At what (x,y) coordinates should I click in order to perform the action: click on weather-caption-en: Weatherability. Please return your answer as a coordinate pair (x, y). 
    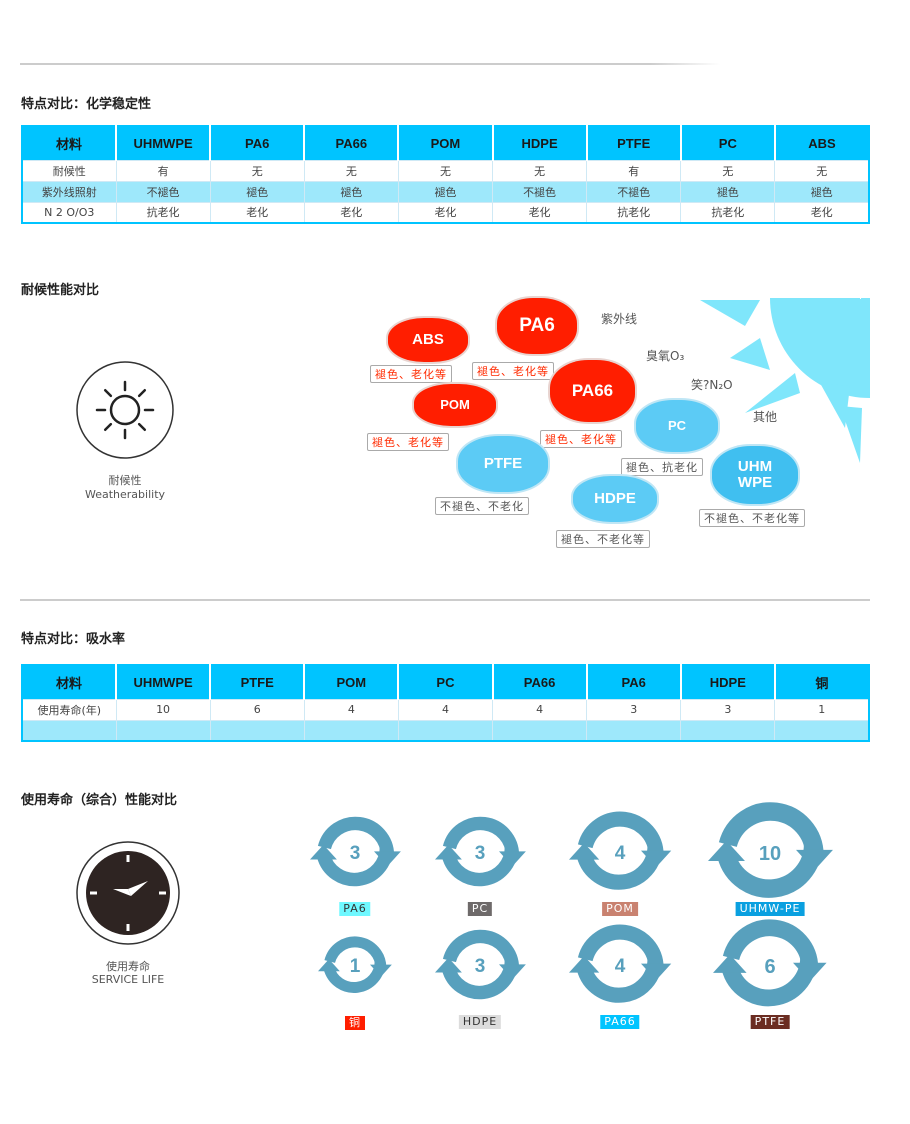
    Looking at the image, I should click on (125, 494).